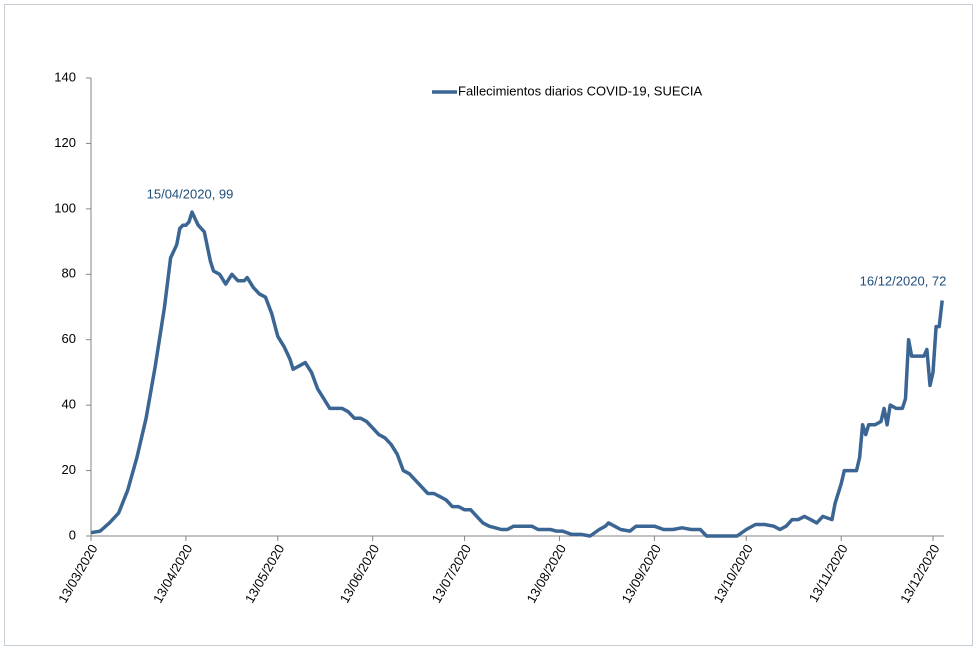  I want to click on y-tick-label: 80, so click(69, 273).